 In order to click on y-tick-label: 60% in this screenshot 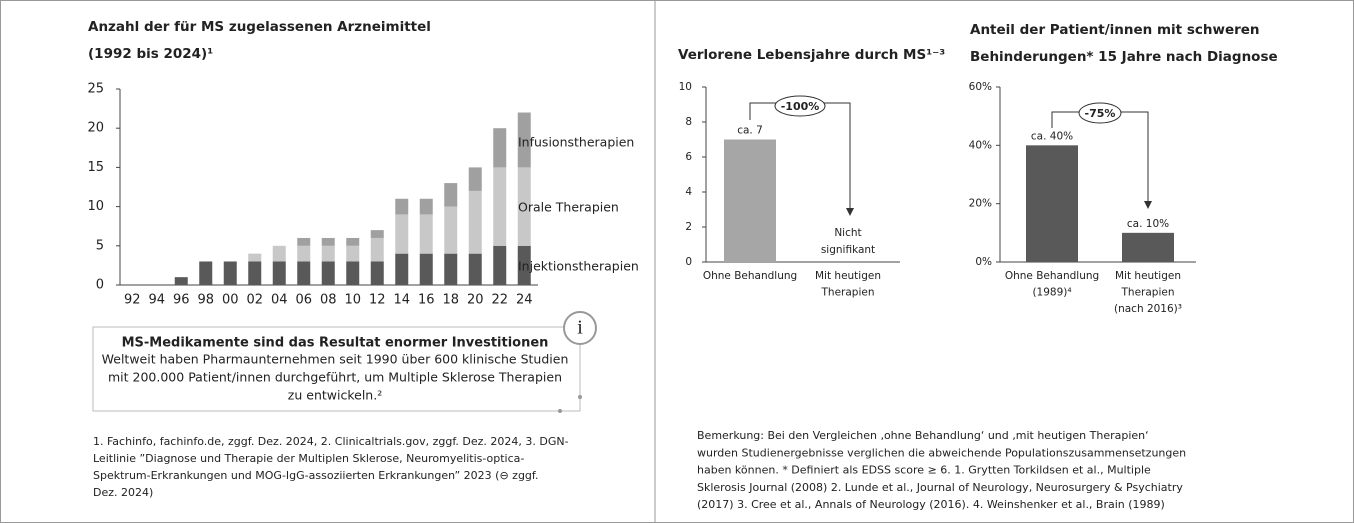, I will do `click(980, 87)`.